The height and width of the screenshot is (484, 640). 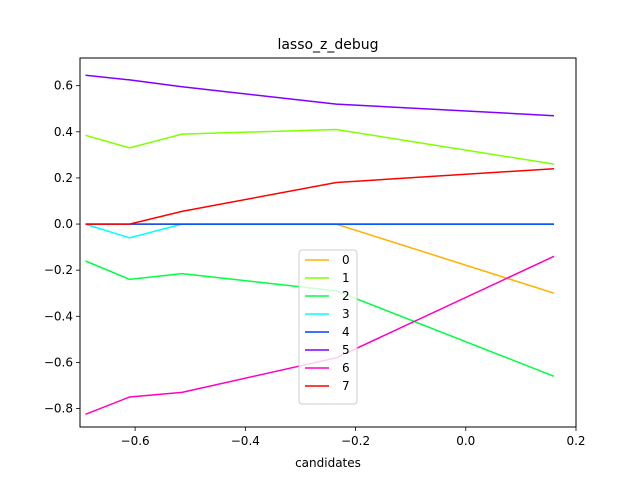 I want to click on x-axis: −0.6 −0.4 −0.2 0.0 0.2, so click(x=353, y=437).